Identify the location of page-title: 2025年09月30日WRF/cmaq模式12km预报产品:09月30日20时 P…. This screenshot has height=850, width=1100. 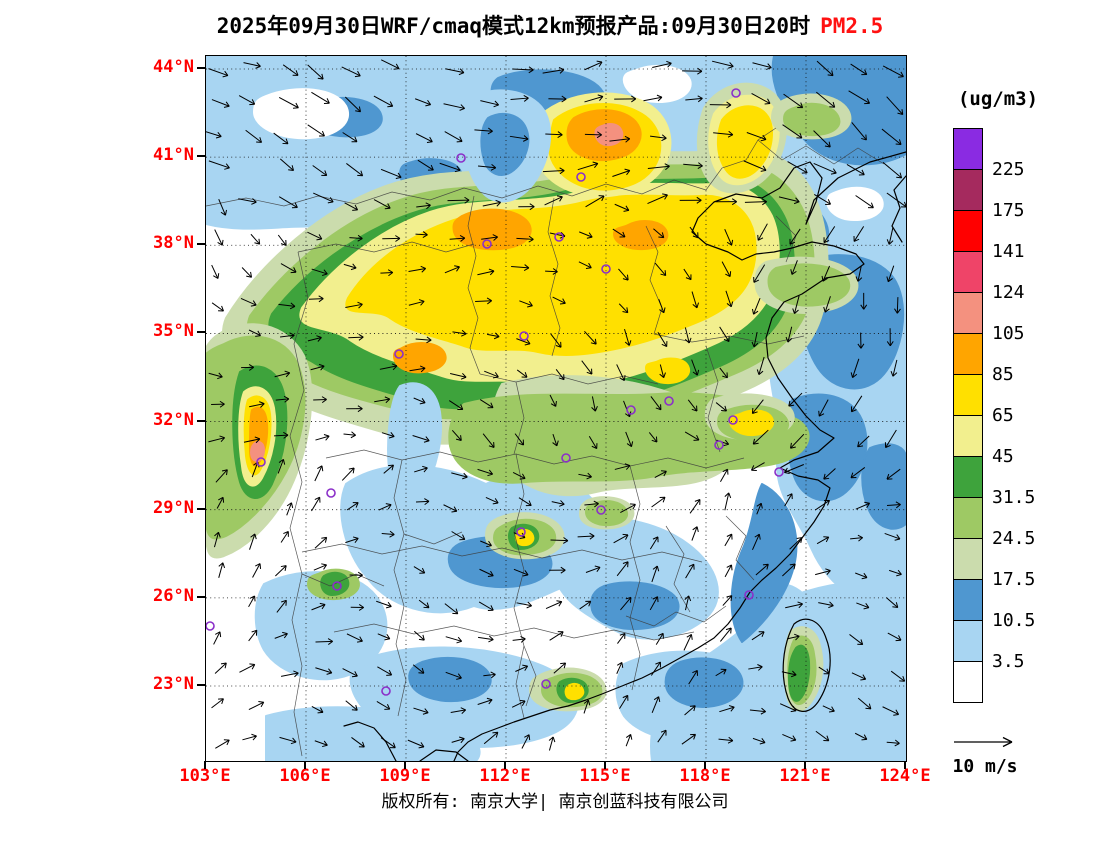
(550, 25).